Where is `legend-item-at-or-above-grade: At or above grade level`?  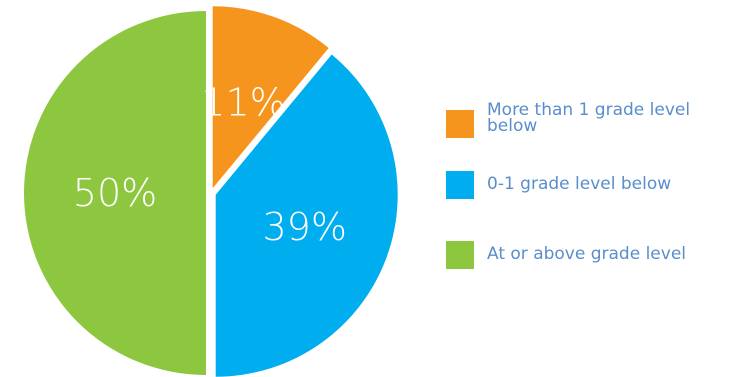
legend-item-at-or-above-grade: At or above grade level is located at coordinates (590, 253).